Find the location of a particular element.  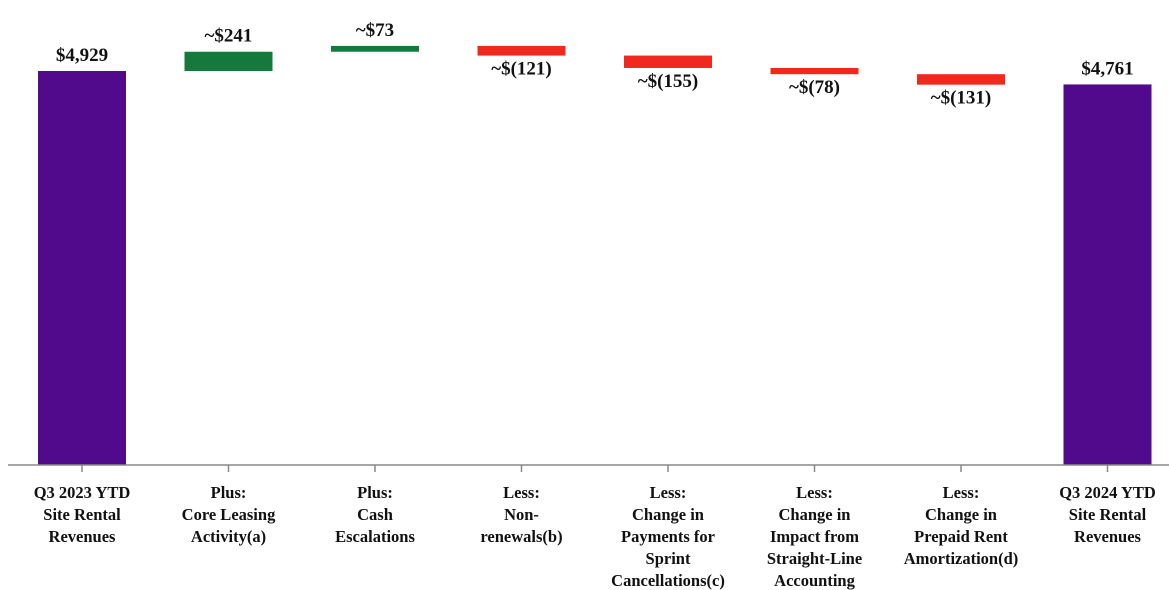

category-label-3: Less: Non-renewals(b) is located at coordinates (521, 514).